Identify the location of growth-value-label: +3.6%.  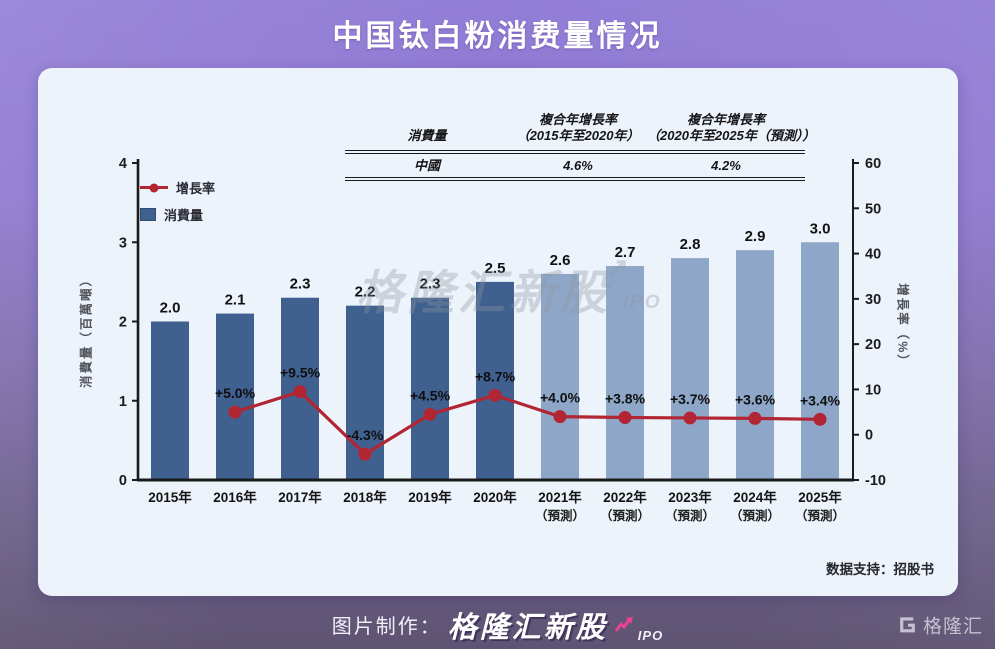
(755, 399).